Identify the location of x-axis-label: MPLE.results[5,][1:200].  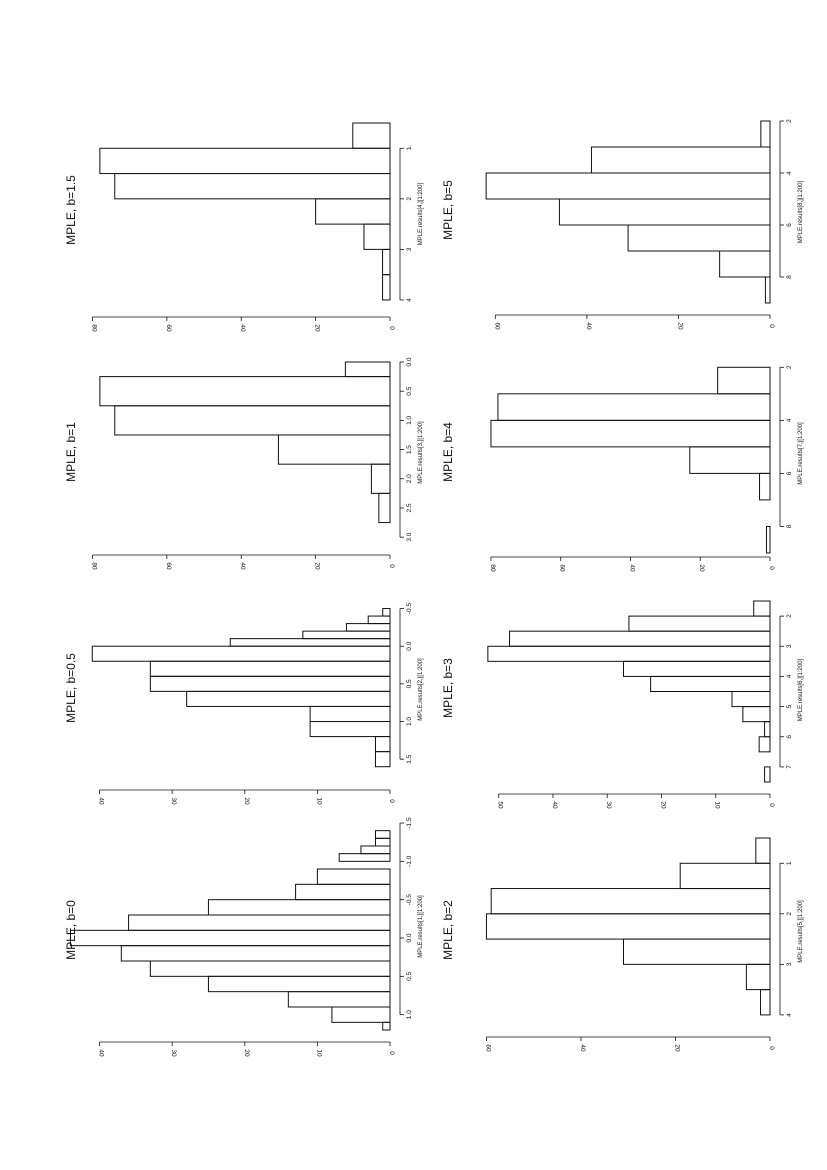
(801, 931).